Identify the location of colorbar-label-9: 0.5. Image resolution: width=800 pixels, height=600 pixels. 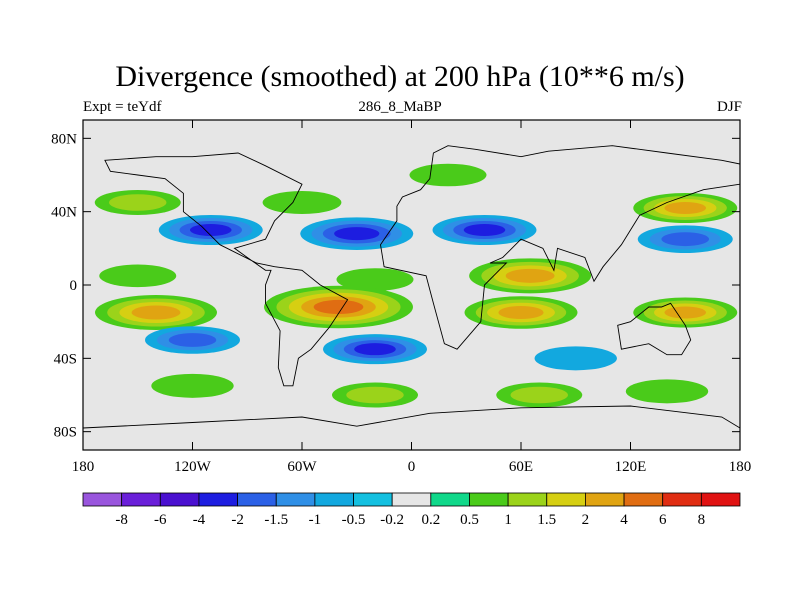
(469, 520).